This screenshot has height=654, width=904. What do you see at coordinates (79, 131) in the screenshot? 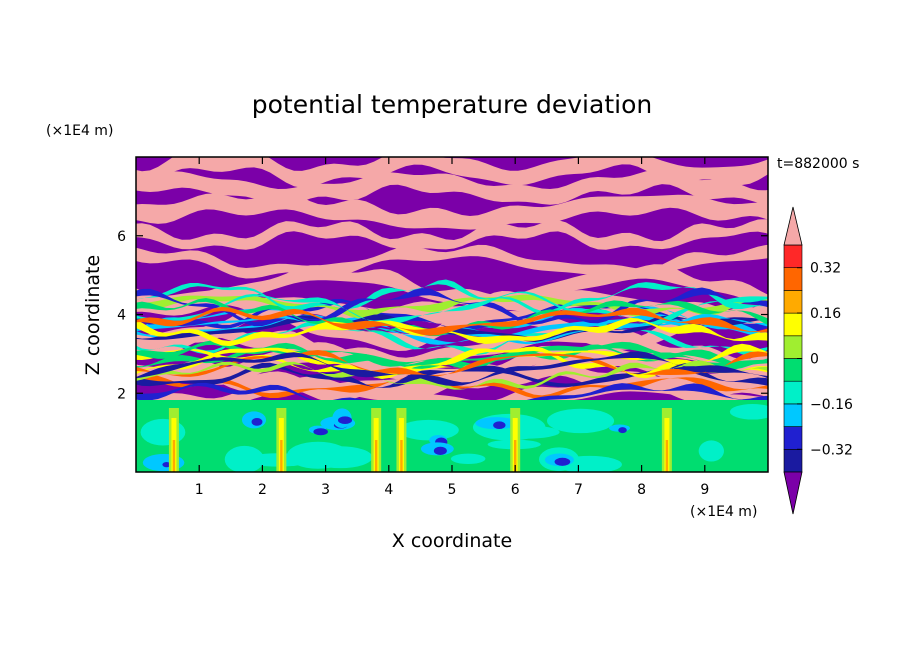
I see `y-unit-label: (×1E4 m)` at bounding box center [79, 131].